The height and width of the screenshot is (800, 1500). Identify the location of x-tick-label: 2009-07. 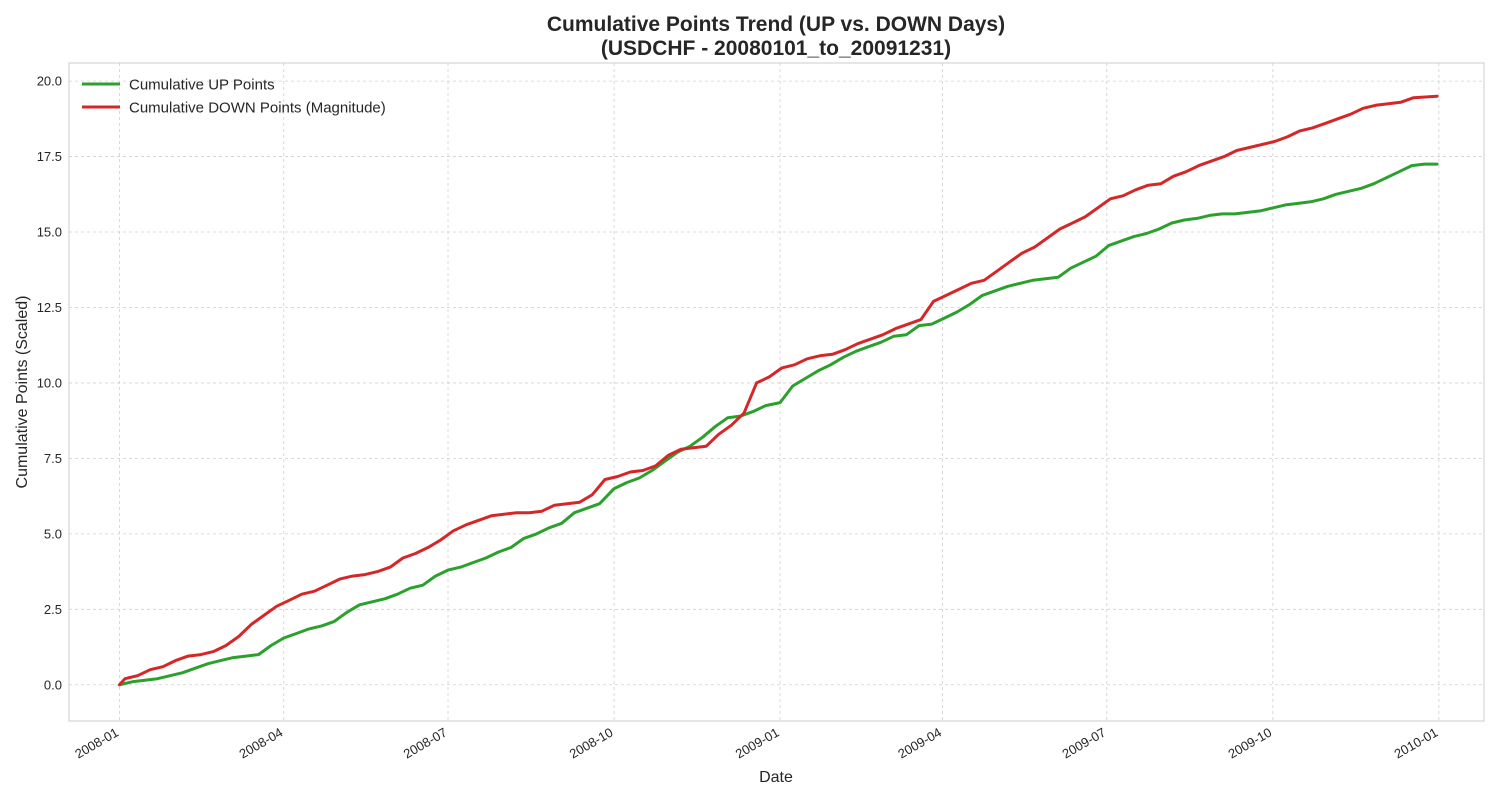
(1083, 743).